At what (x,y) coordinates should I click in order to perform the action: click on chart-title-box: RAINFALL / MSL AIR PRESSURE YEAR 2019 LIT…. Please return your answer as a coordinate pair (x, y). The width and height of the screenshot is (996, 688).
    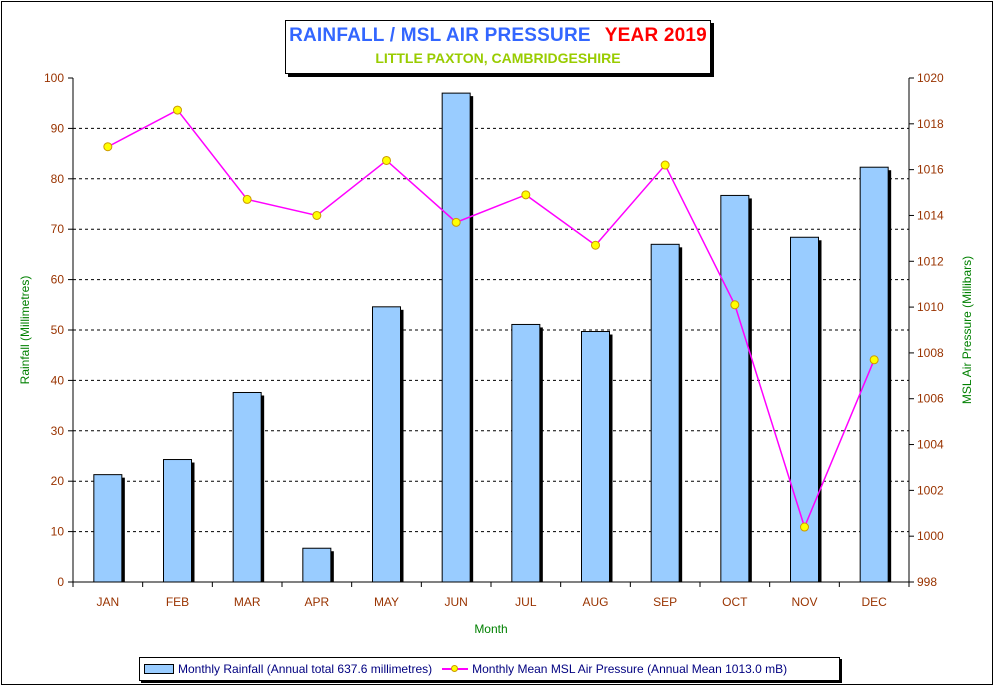
    Looking at the image, I should click on (498, 47).